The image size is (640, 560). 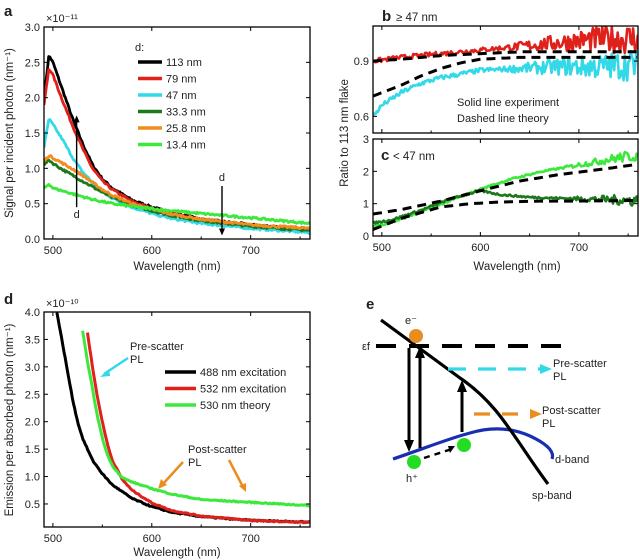 I want to click on panel-b-frame, so click(x=505, y=79).